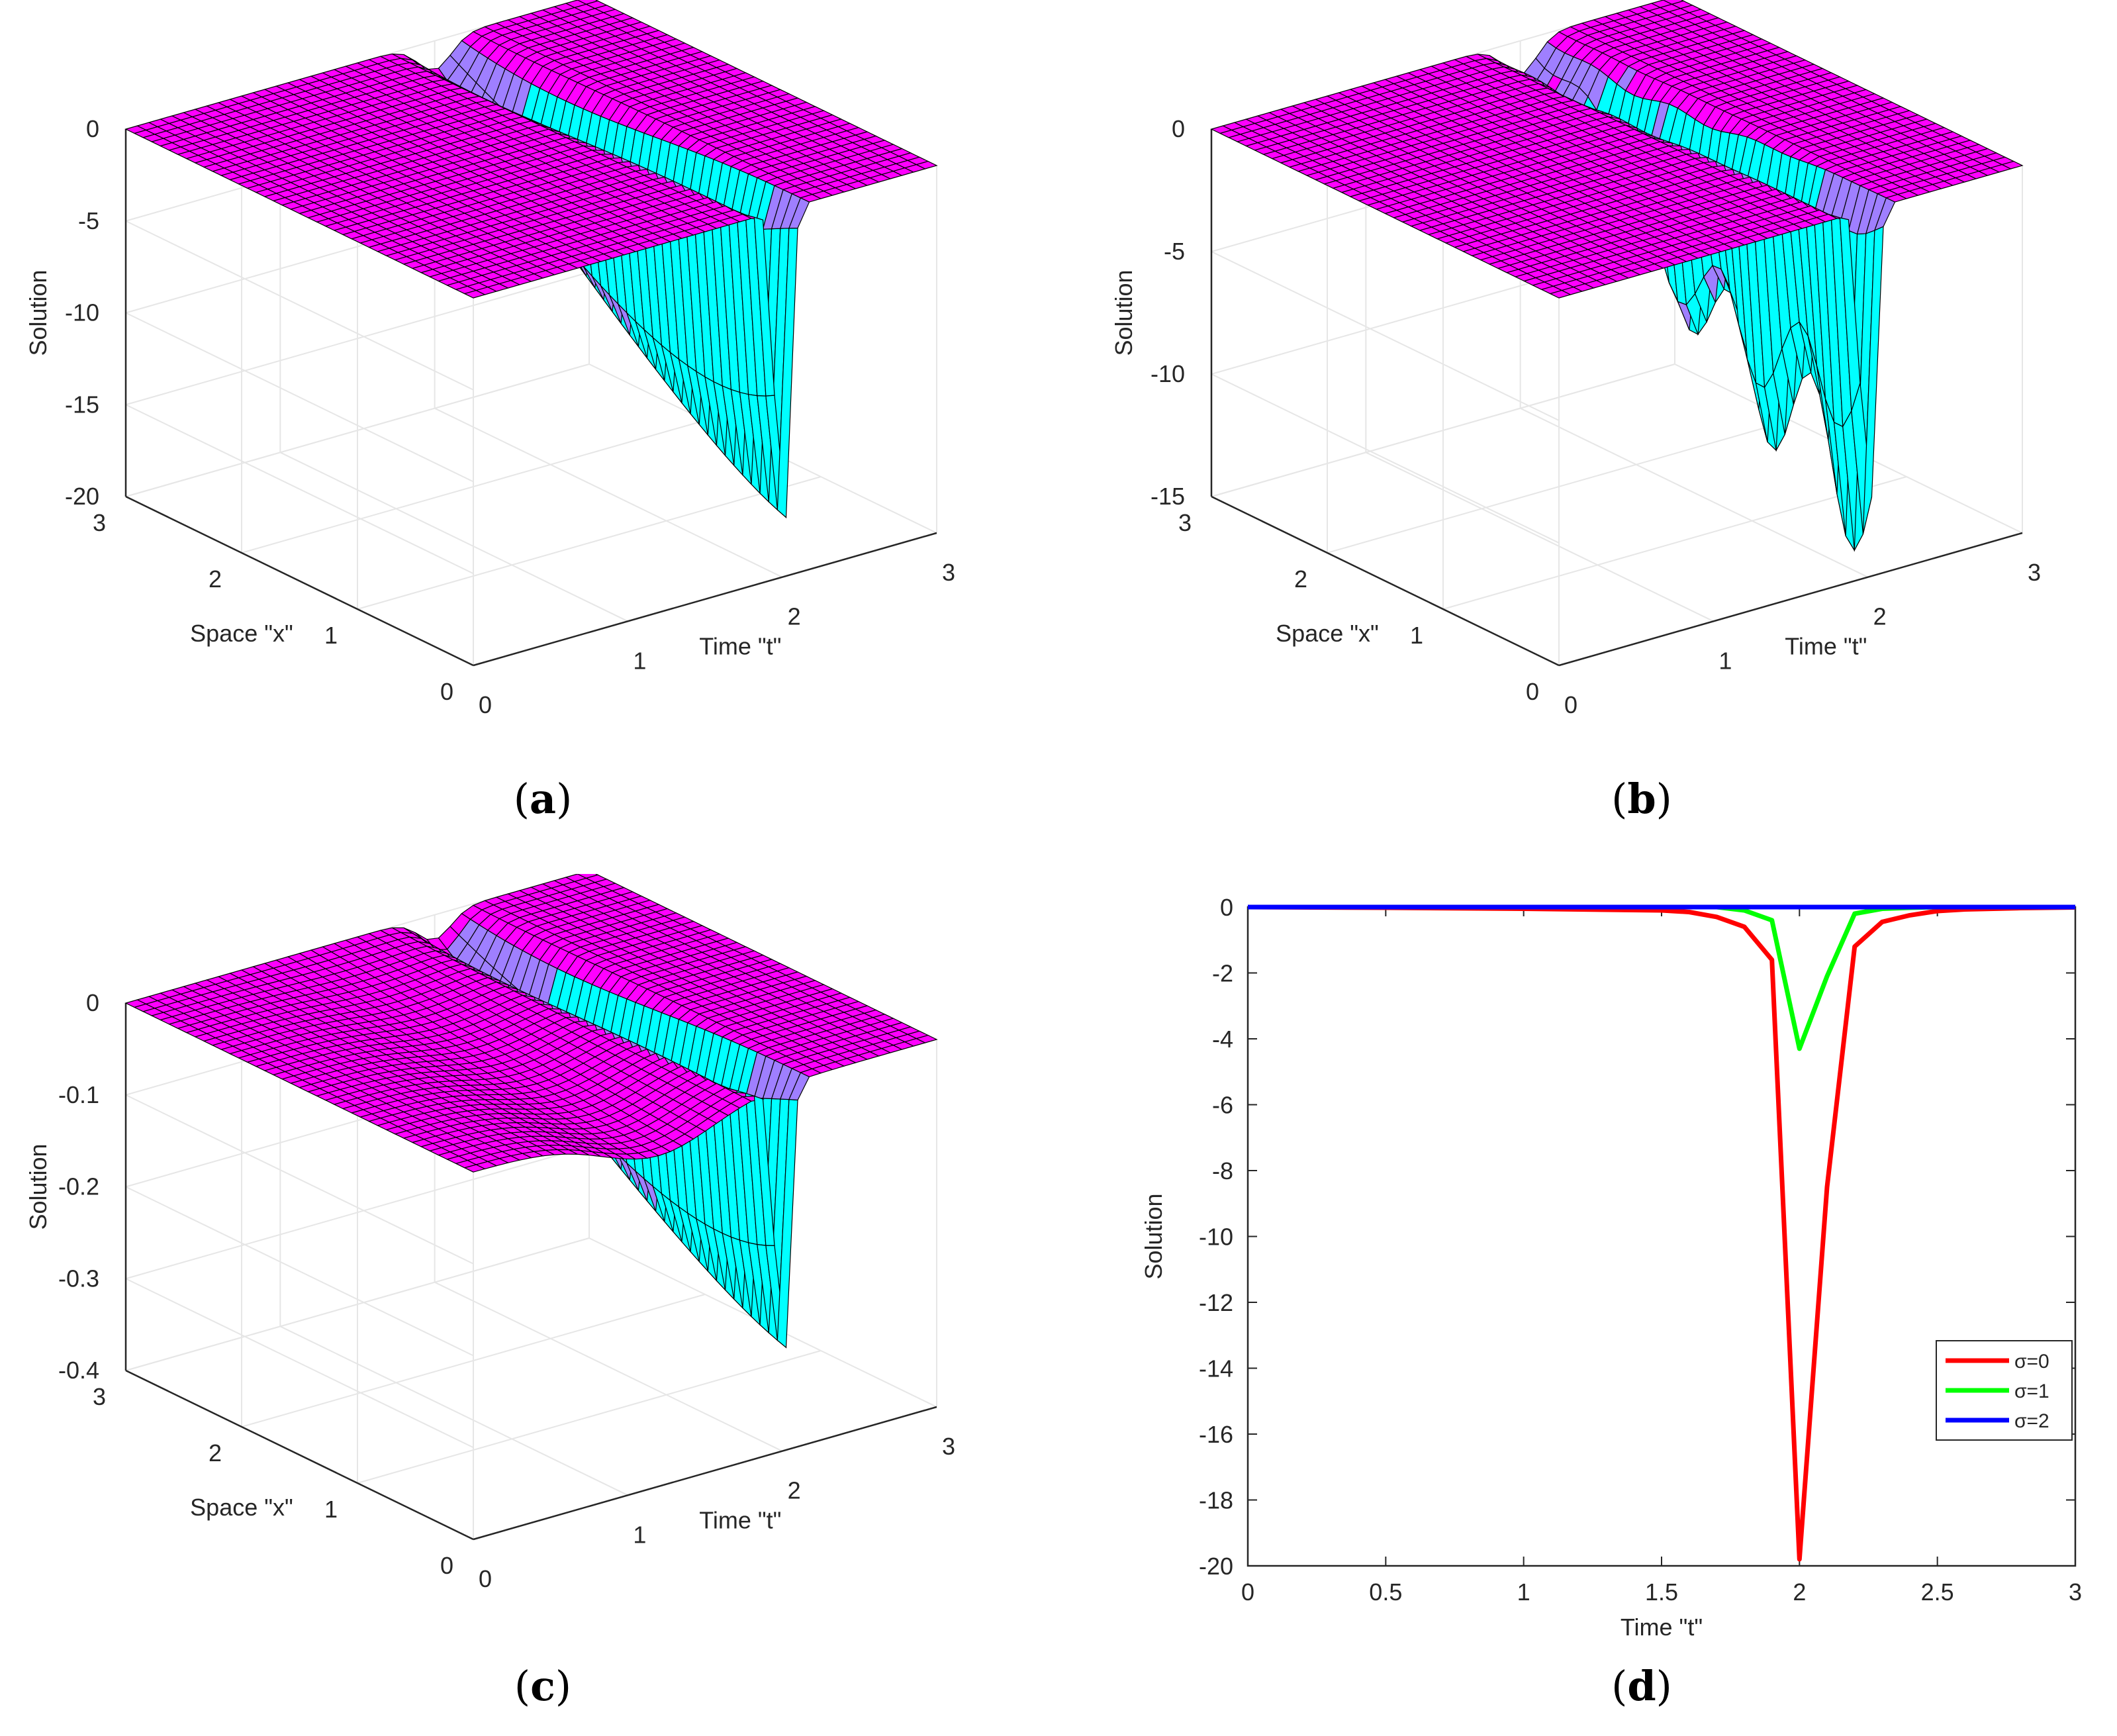 This screenshot has height=1736, width=2117. I want to click on y-tick-label: -12, so click(1216, 1302).